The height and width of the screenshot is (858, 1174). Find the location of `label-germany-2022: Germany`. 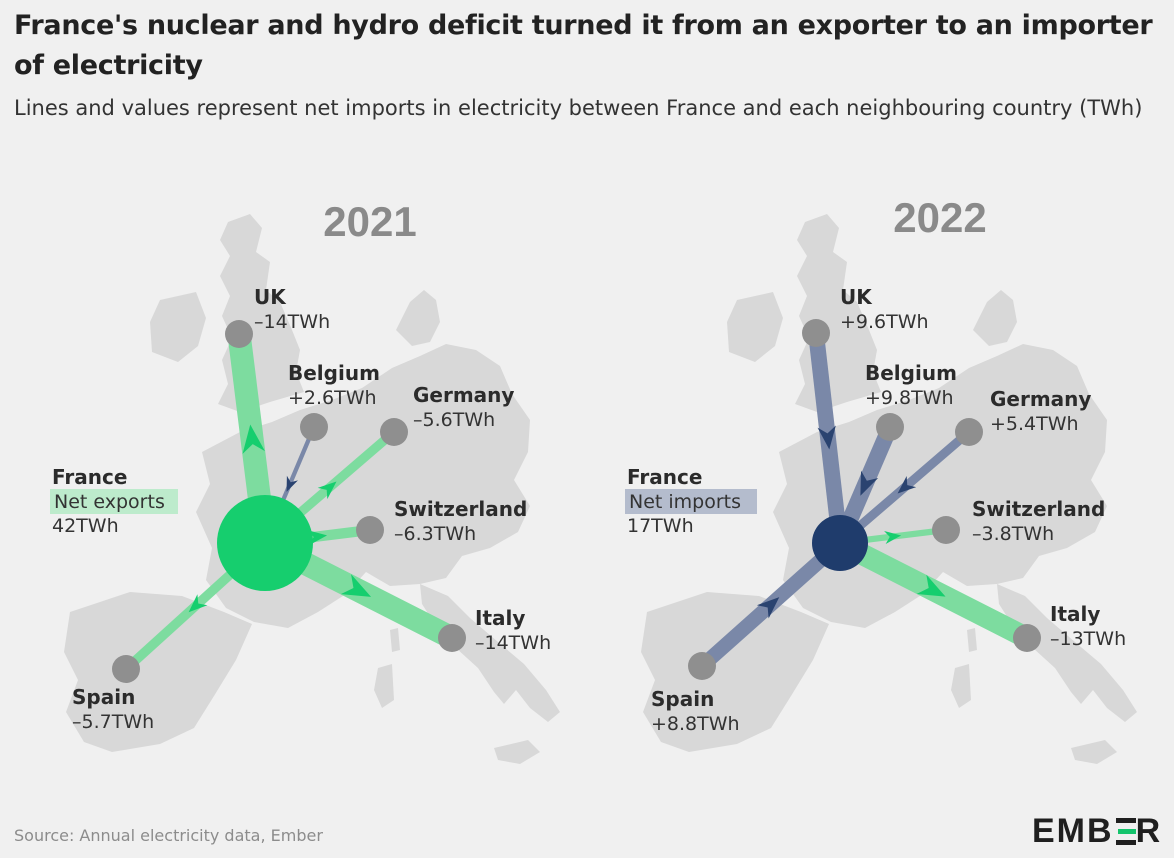

label-germany-2022: Germany is located at coordinates (1040, 399).